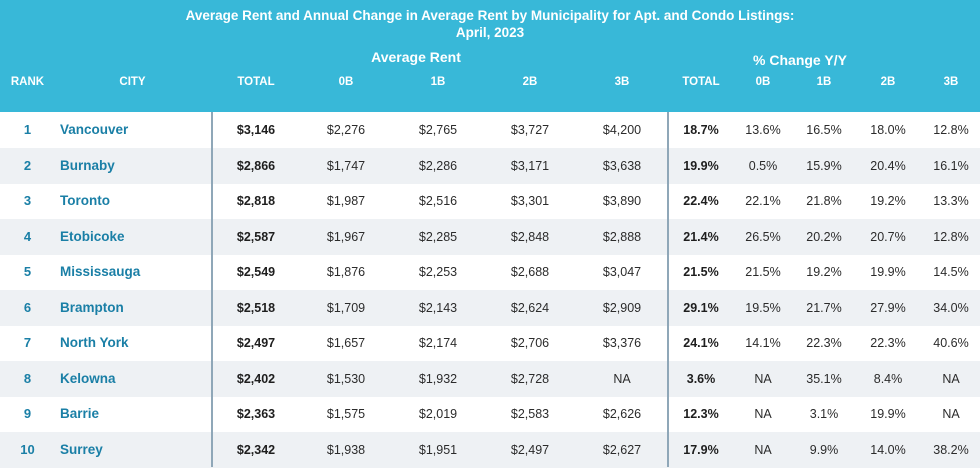 The image size is (980, 468). What do you see at coordinates (530, 307) in the screenshot?
I see `cell-2b-rent: $2,624` at bounding box center [530, 307].